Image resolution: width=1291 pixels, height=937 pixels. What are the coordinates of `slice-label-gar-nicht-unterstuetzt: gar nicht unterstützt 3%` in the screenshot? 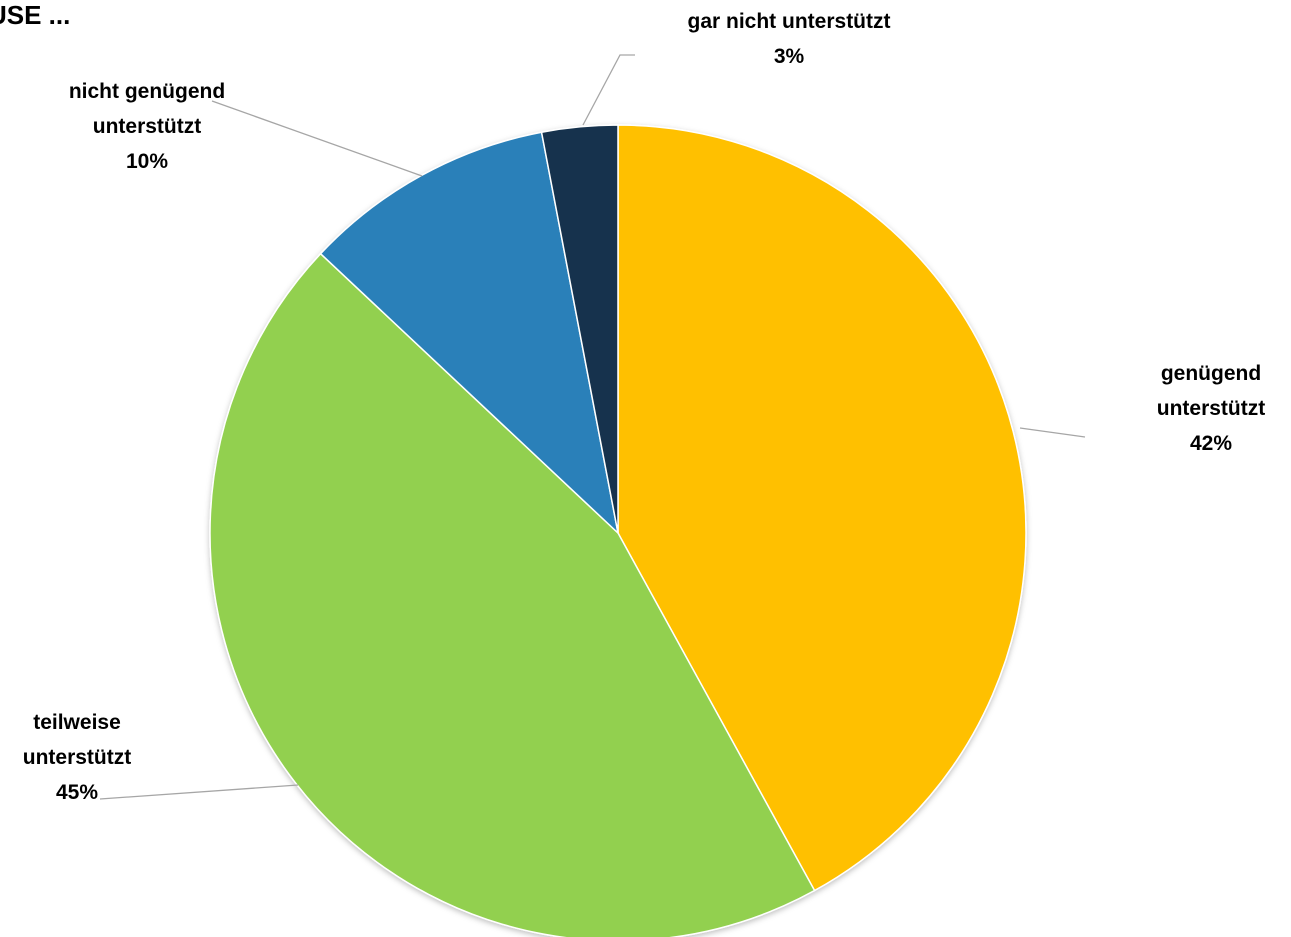 It's located at (789, 39).